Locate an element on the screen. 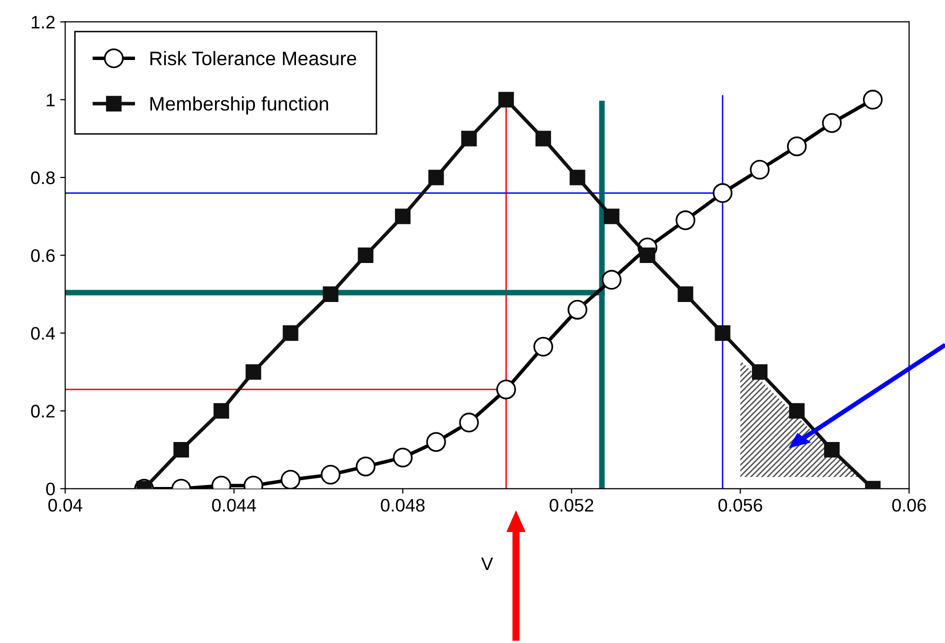 The height and width of the screenshot is (643, 945). y-tick-label: 0.4 is located at coordinates (43, 333).